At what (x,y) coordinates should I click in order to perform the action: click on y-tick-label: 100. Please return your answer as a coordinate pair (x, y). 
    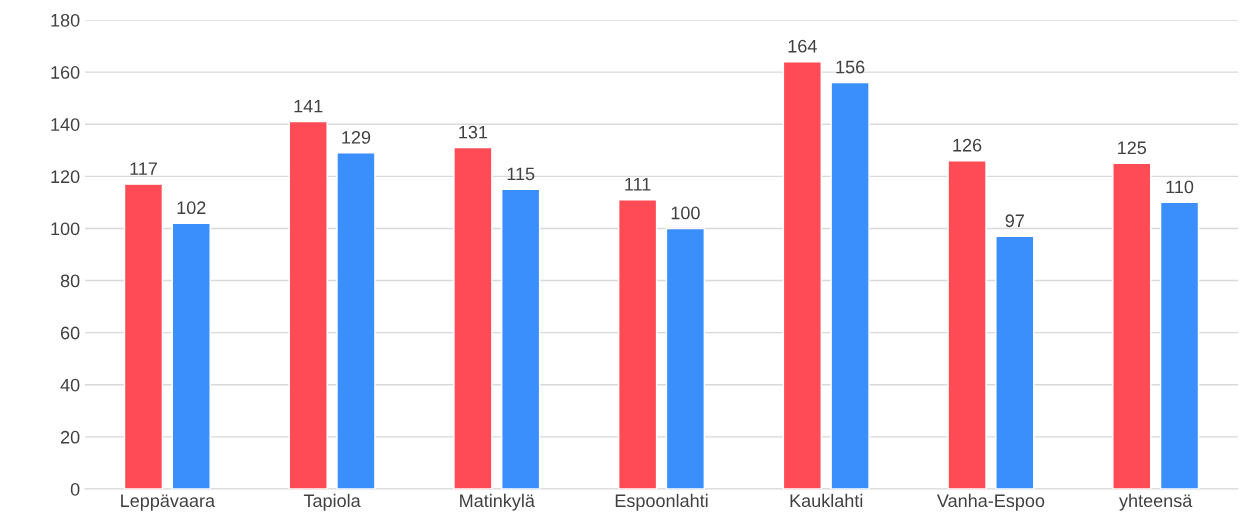
    Looking at the image, I should click on (65, 229).